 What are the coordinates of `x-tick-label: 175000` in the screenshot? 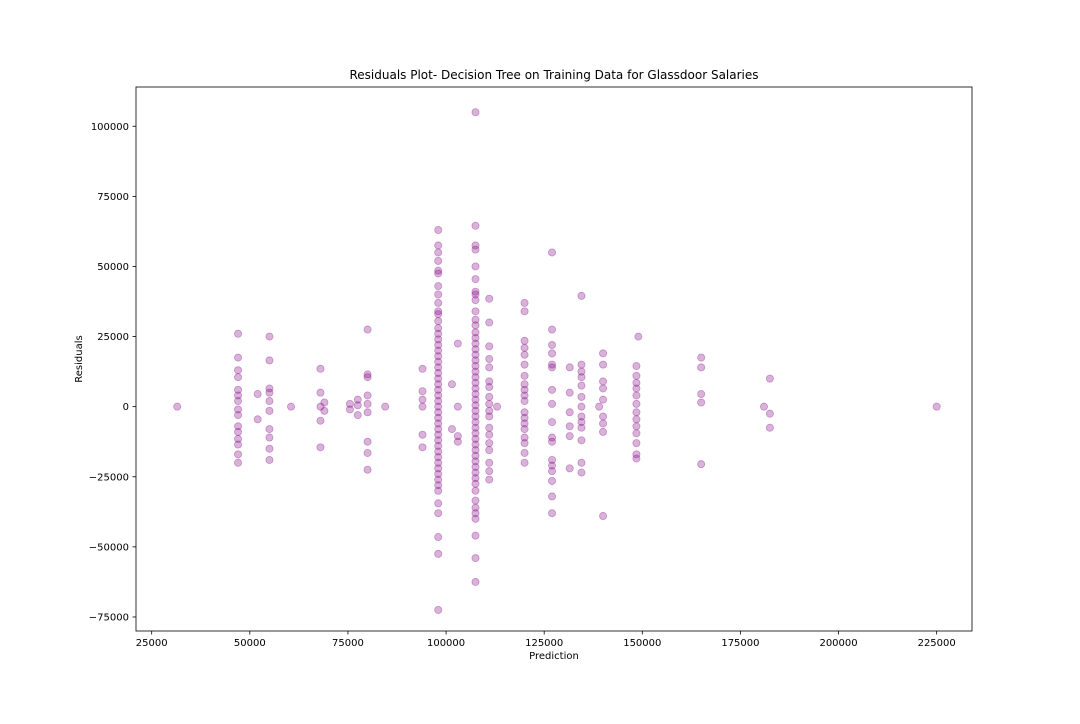 It's located at (740, 643).